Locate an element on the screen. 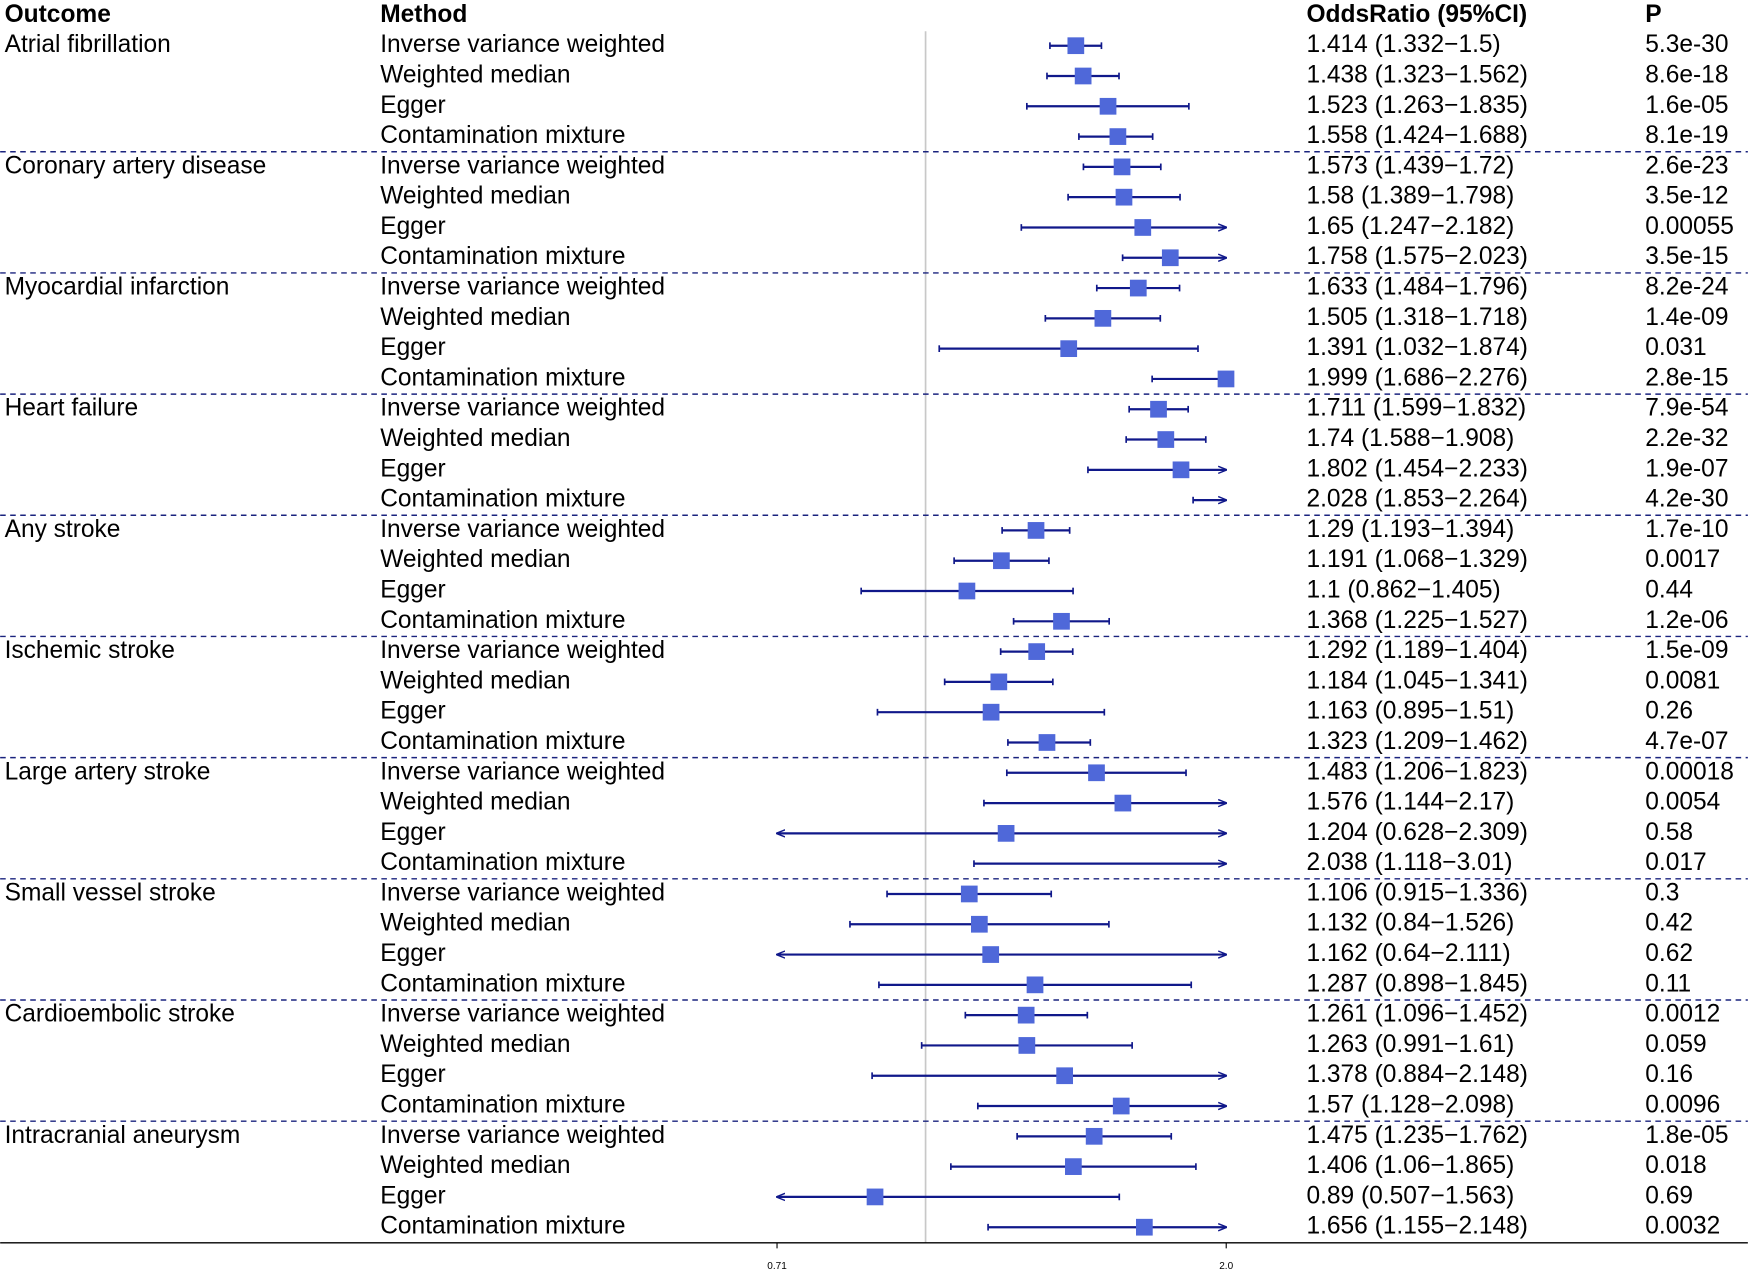  estimate-label: 1.57 (1.128−2.098) is located at coordinates (1410, 1105).